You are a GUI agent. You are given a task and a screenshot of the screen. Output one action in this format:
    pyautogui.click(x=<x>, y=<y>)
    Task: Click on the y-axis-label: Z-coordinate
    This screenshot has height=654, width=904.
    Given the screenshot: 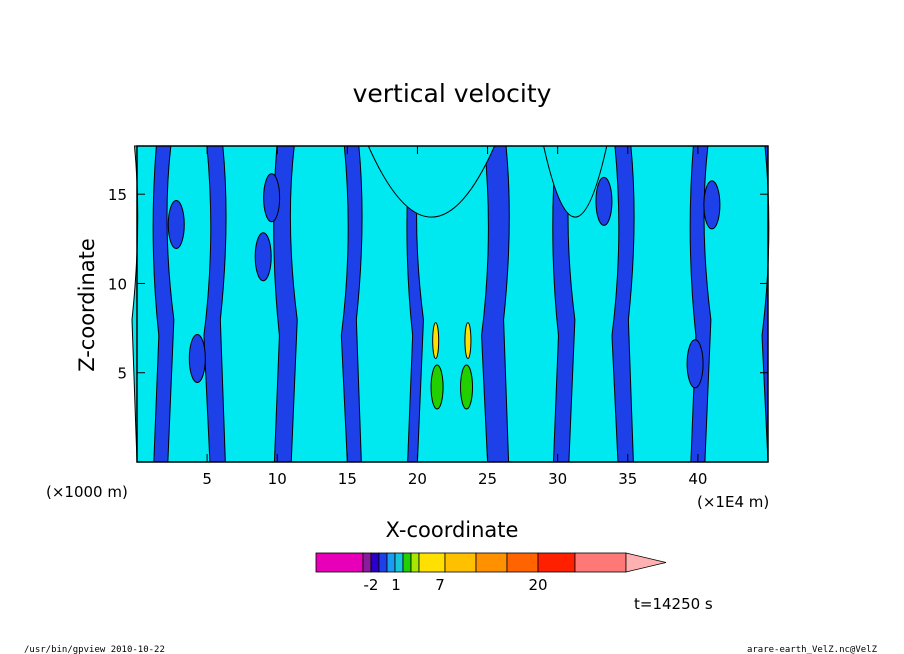 What is the action you would take?
    pyautogui.click(x=87, y=305)
    